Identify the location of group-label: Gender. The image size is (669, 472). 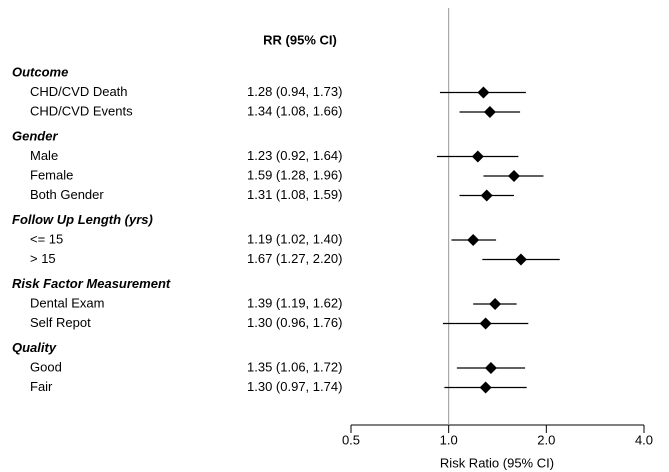
(35, 135).